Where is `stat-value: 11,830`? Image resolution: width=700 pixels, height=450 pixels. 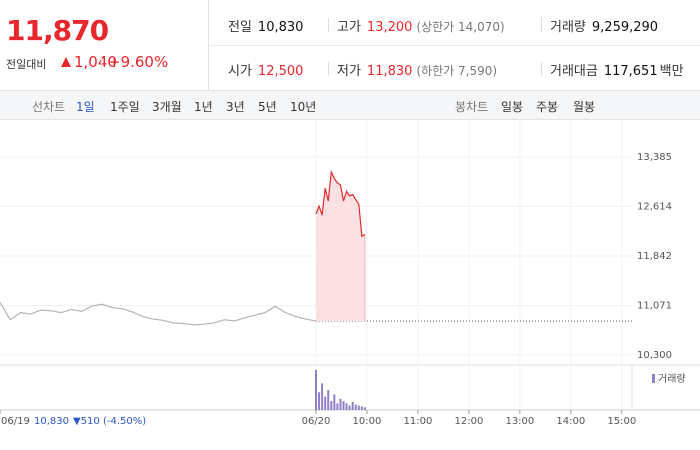
stat-value: 11,830 is located at coordinates (389, 71).